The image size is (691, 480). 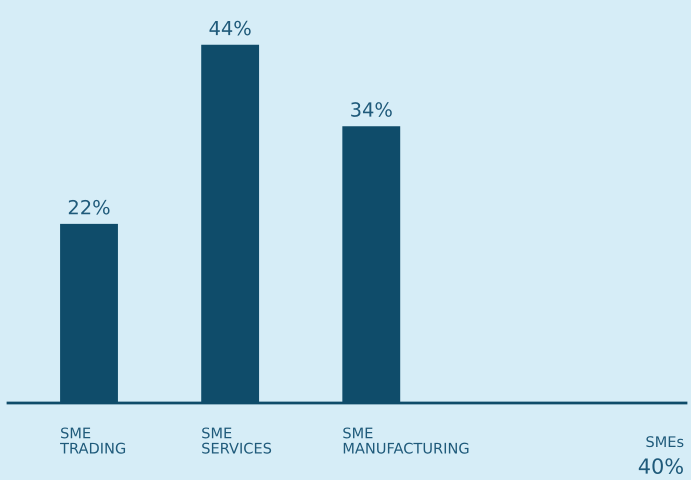 I want to click on x-tick-label: SME SERVICES, so click(x=237, y=440).